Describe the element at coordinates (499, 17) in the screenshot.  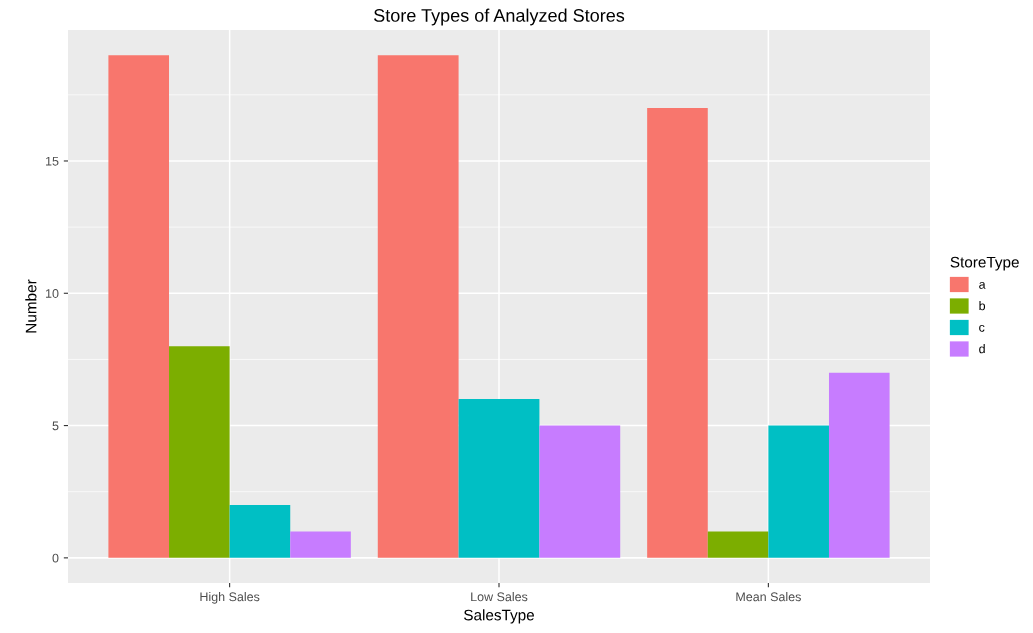
I see `chart-title: Store Types of Analyzed Stores` at that location.